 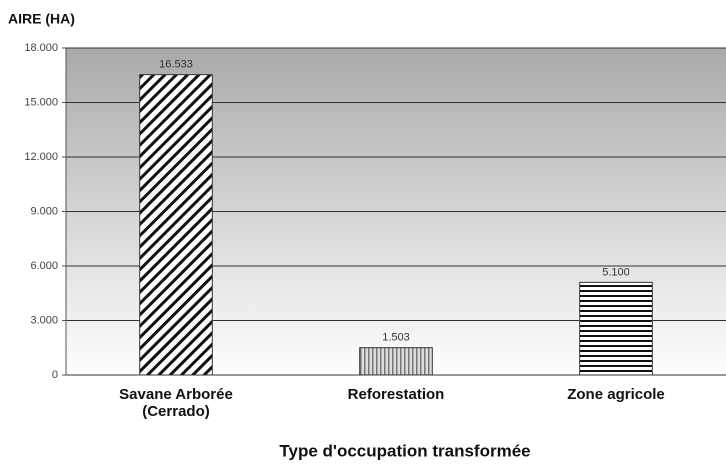 I want to click on x-axis-label: Type d'occupation transformée, so click(x=404, y=450).